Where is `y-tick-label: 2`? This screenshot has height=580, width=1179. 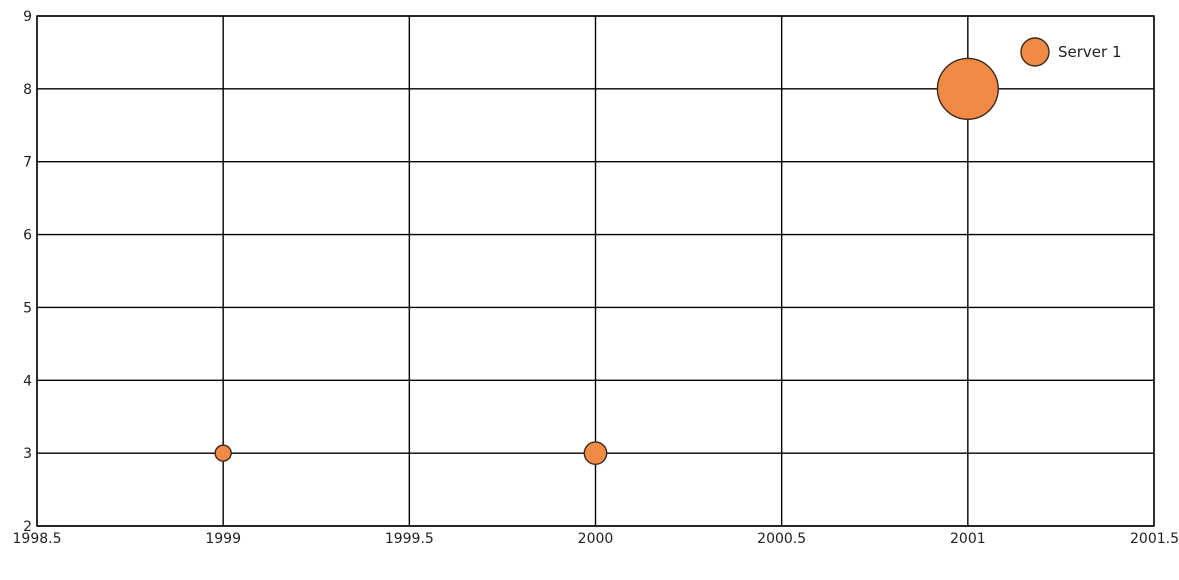 y-tick-label: 2 is located at coordinates (27, 527).